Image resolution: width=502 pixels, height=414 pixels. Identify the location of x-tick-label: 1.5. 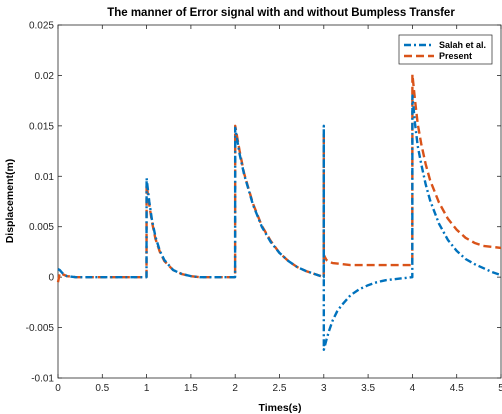
(191, 388).